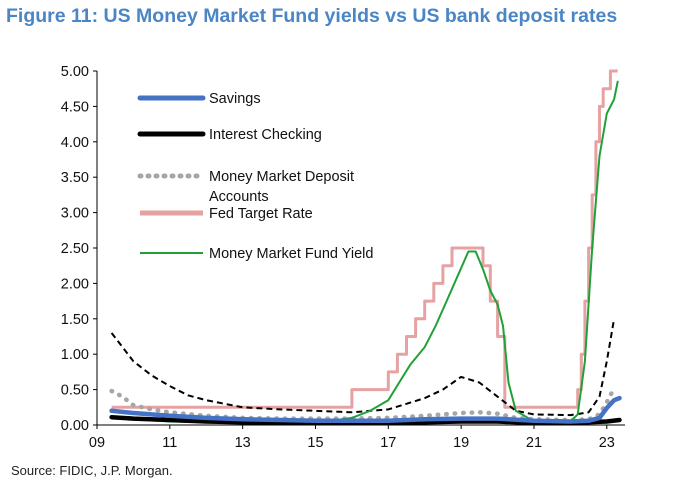  I want to click on x-tick-label: 21, so click(534, 443).